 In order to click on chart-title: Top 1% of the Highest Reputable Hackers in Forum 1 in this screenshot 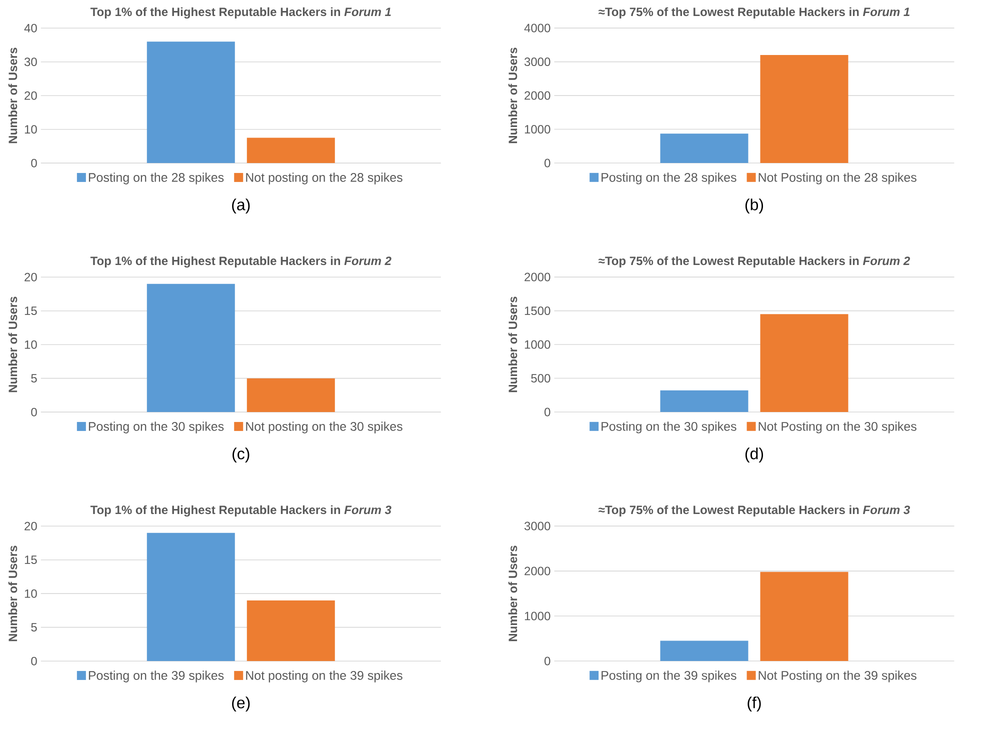, I will do `click(240, 13)`.